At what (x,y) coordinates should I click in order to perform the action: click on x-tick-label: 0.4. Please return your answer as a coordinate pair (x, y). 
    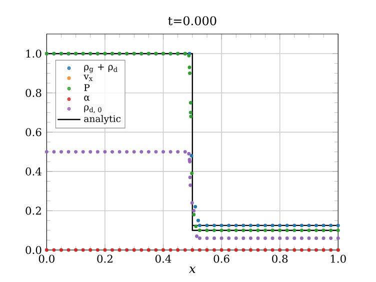
    Looking at the image, I should click on (163, 258).